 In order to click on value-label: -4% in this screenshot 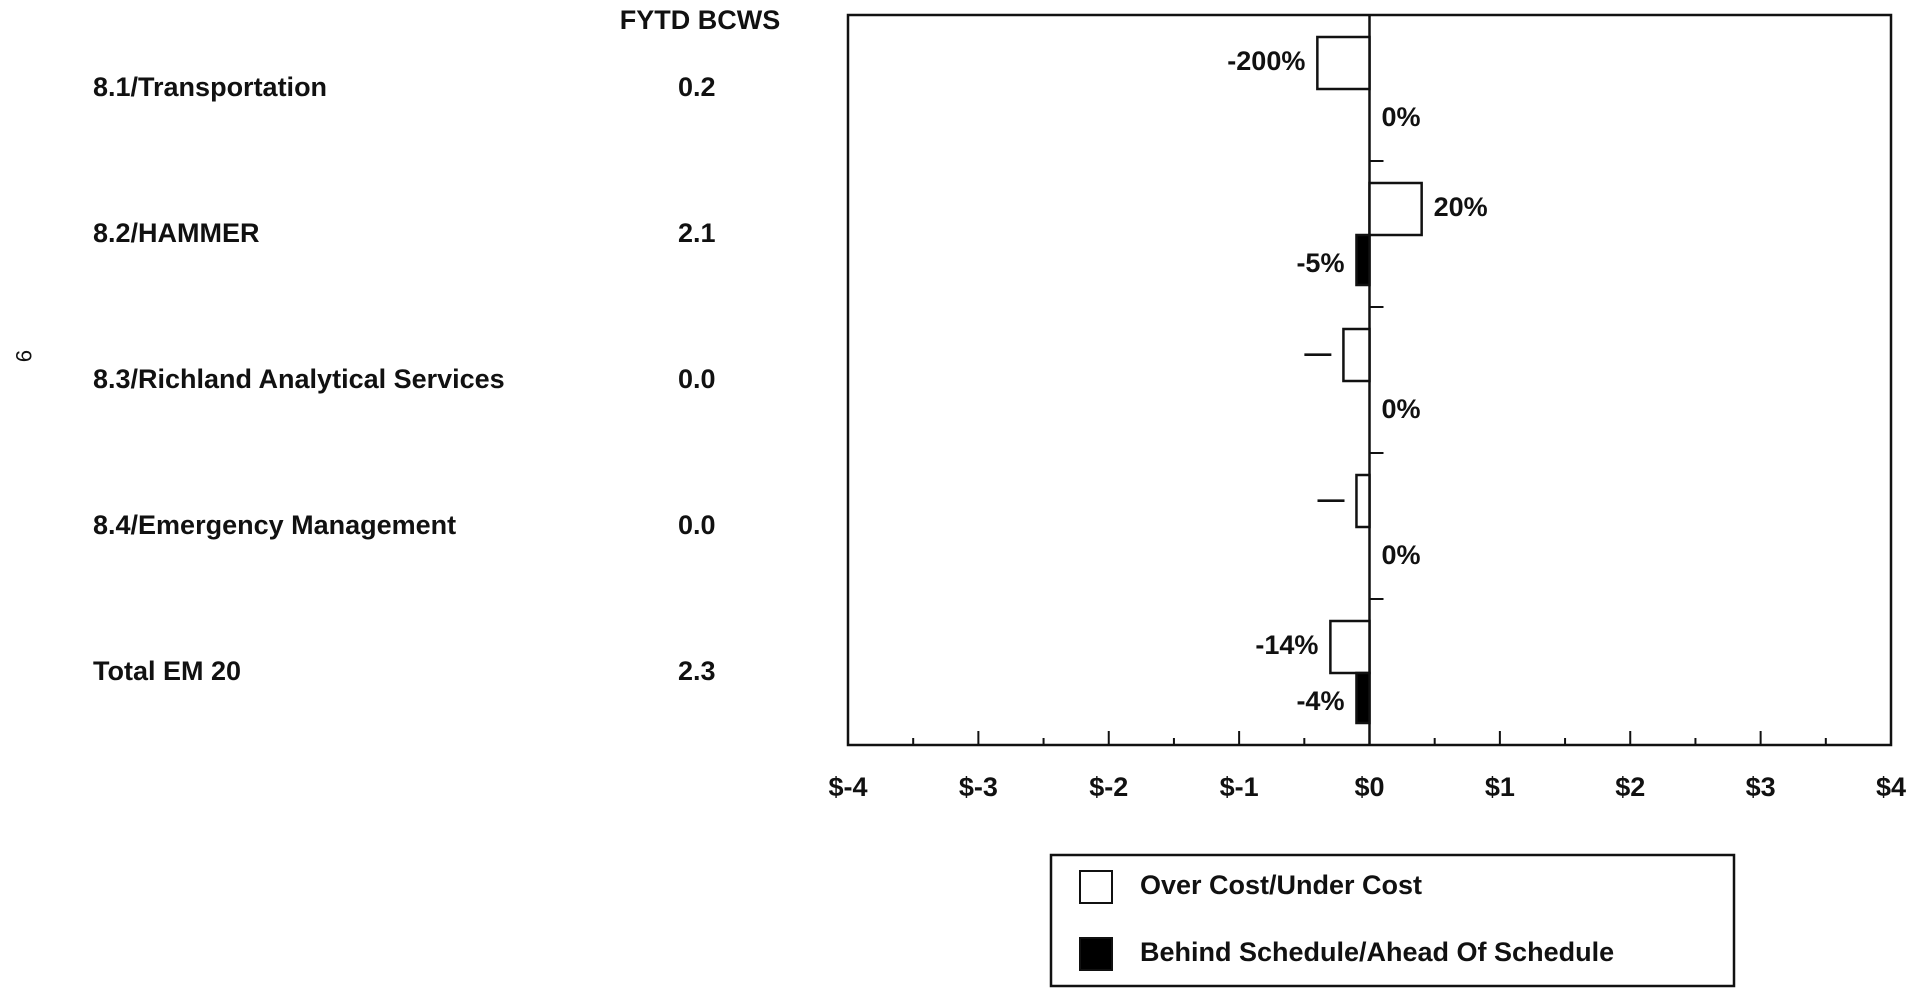, I will do `click(1320, 701)`.